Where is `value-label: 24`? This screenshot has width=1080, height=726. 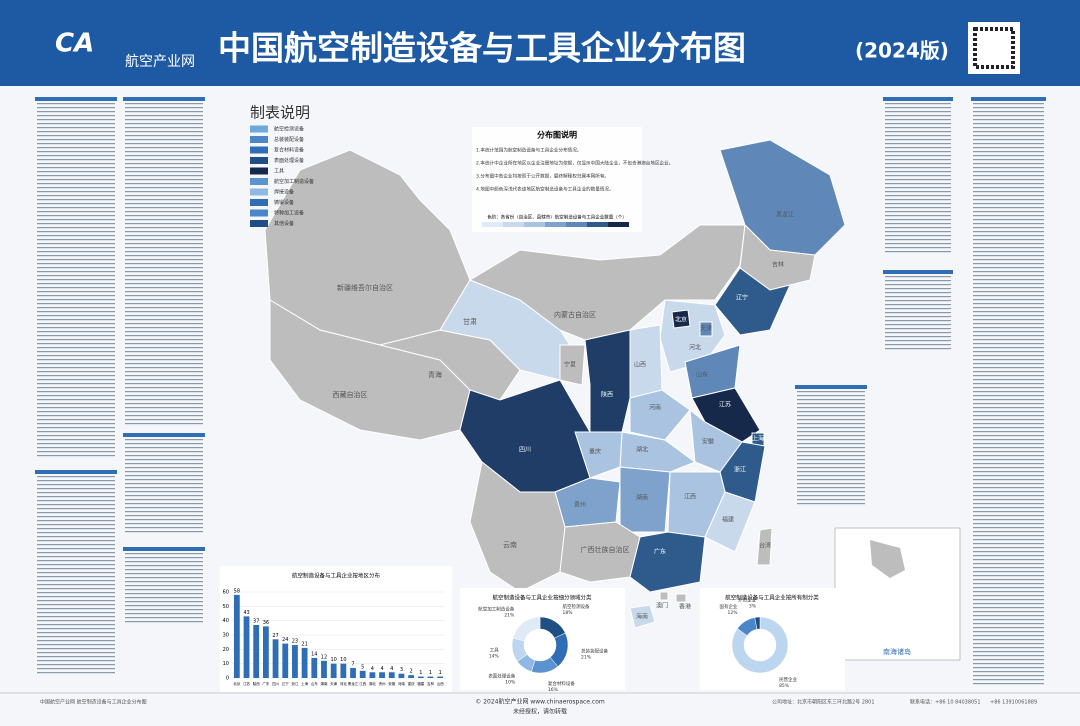
value-label: 24 is located at coordinates (285, 640).